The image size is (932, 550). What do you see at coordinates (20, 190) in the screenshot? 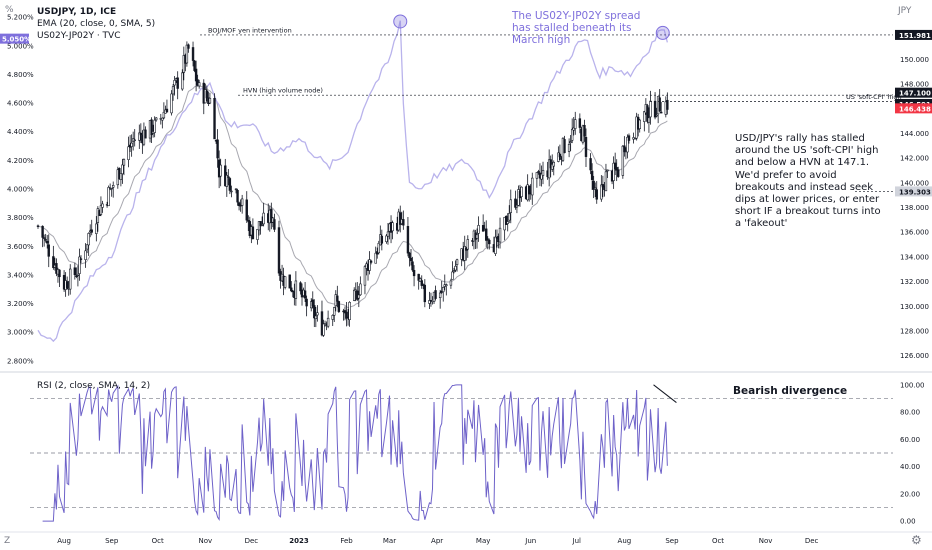
I see `spread-tick-label: 4.000%` at bounding box center [20, 190].